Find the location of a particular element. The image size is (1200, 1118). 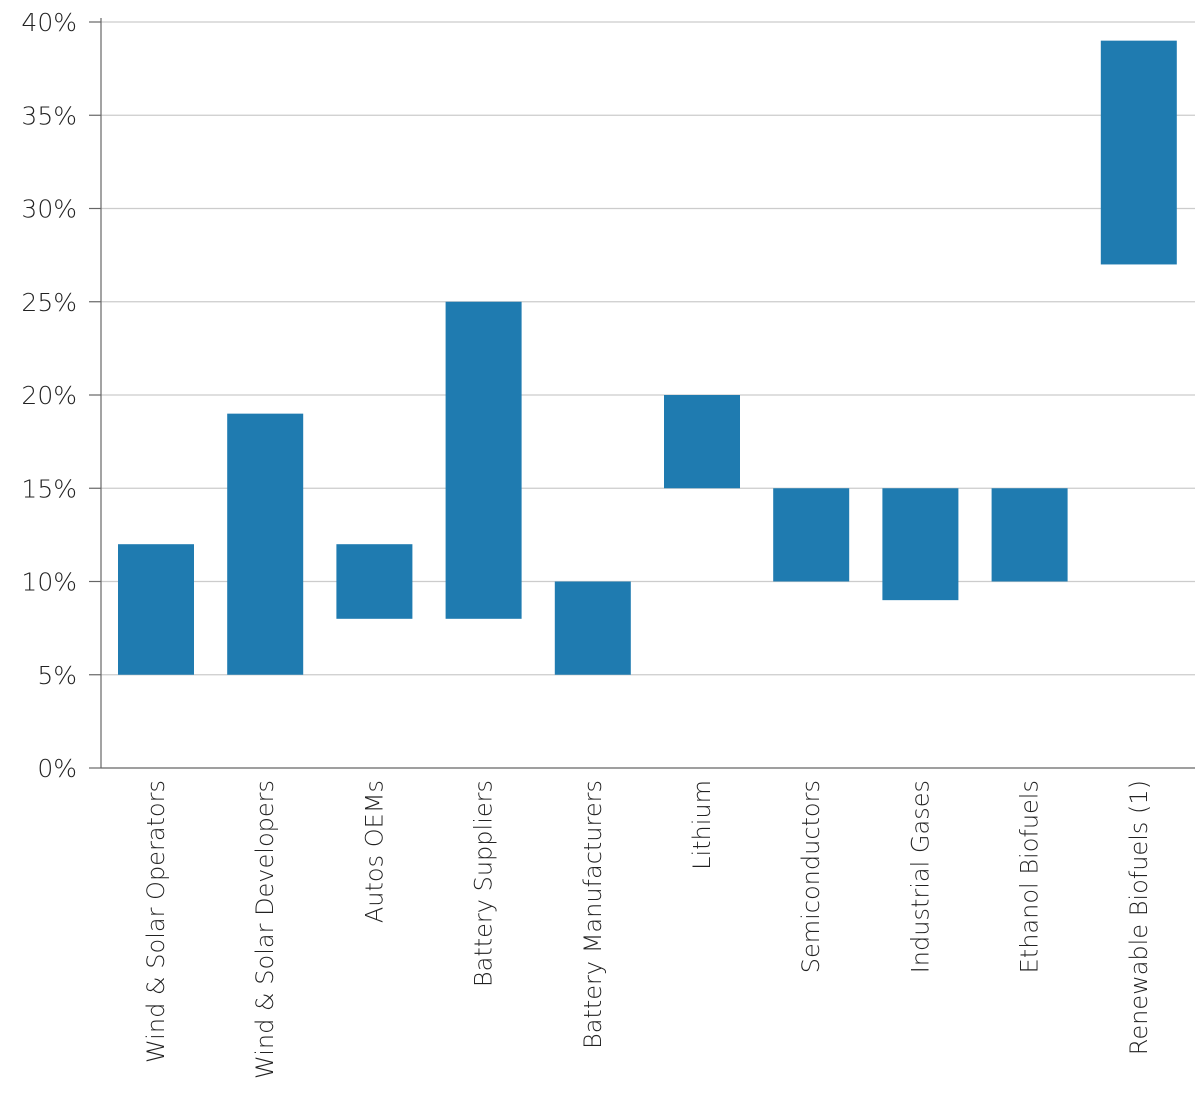

x-category-label: Semiconductors is located at coordinates (811, 876).